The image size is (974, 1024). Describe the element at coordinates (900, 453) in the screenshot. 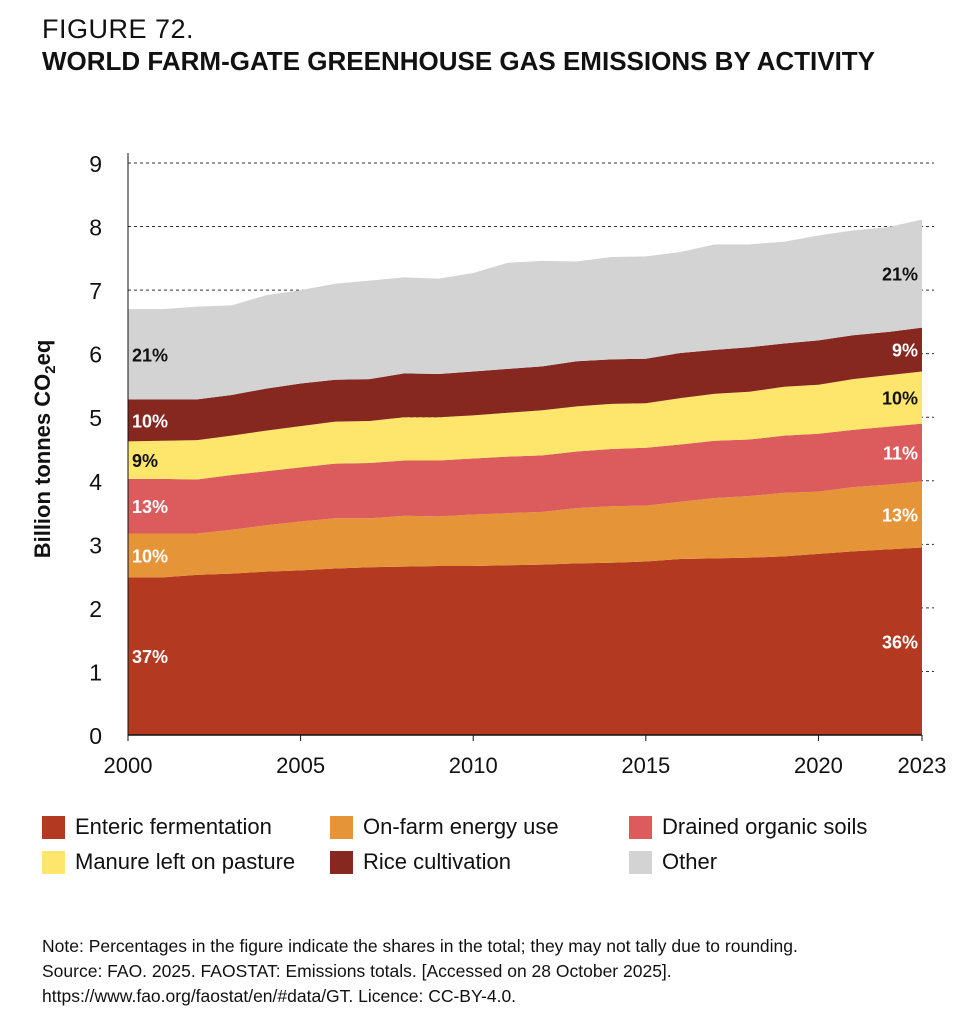

I see `share-label-2023: 11%` at that location.